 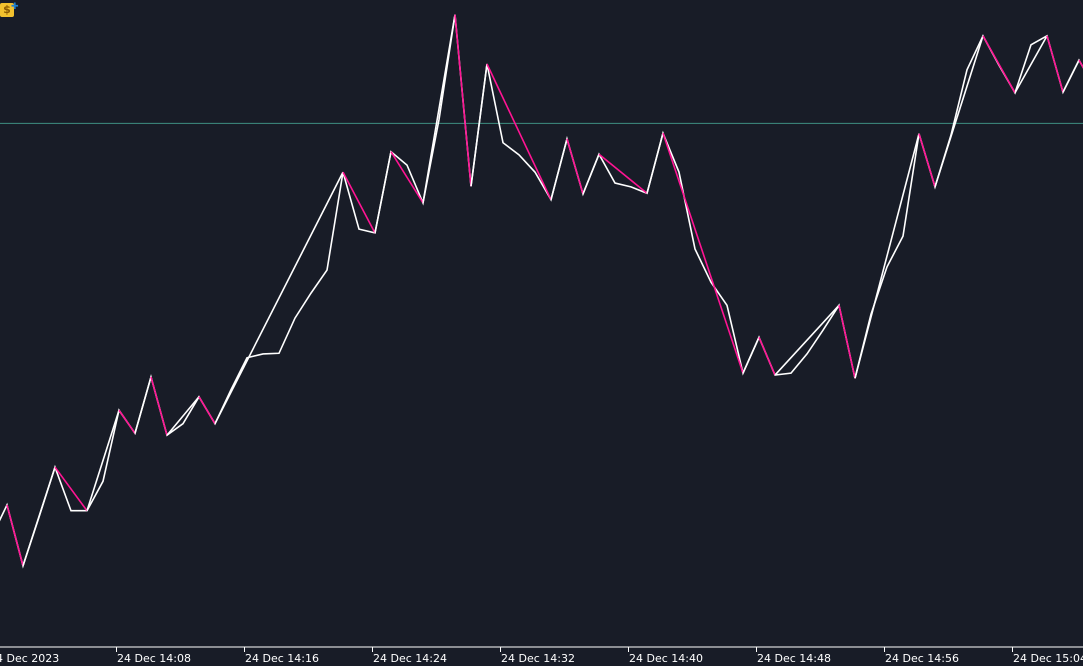 I want to click on dollar-signal-icon: $ ✚, so click(x=9, y=10).